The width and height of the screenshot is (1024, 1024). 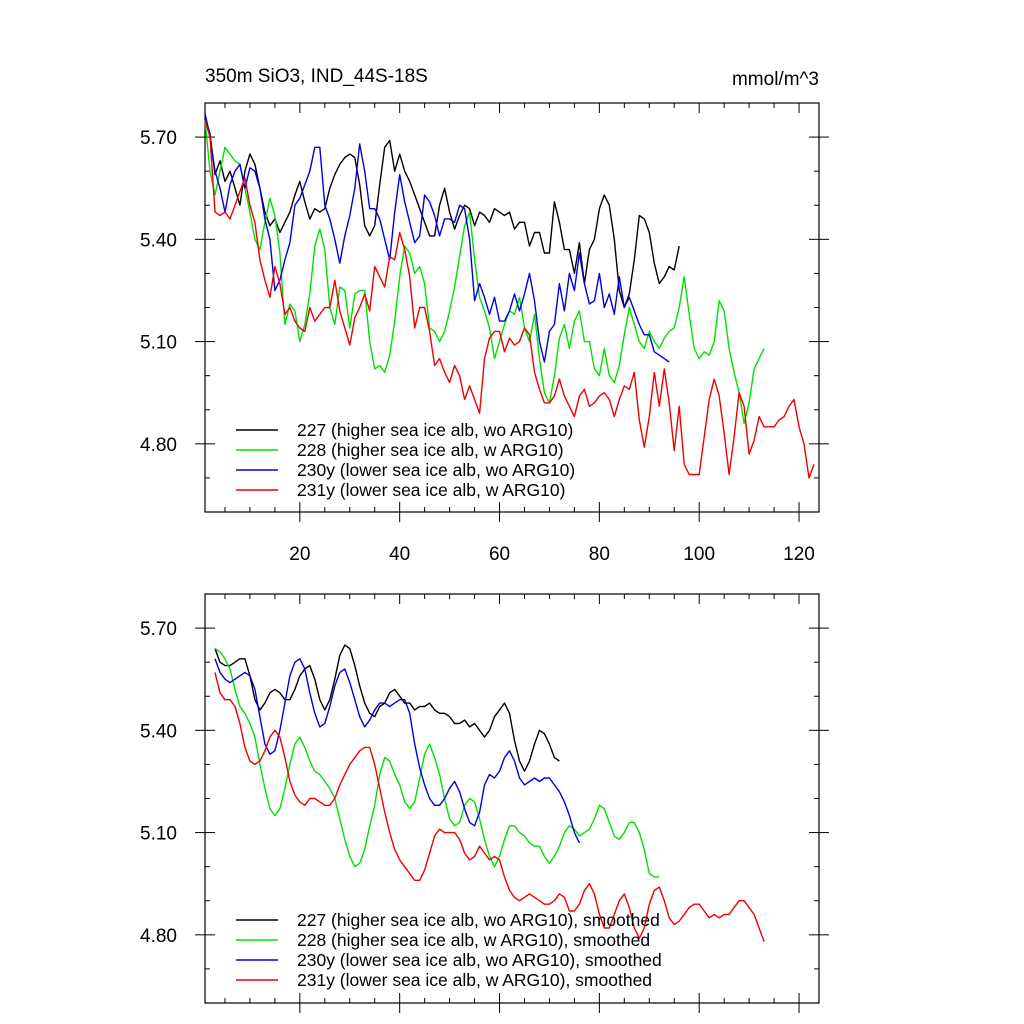 I want to click on legend-label-231y: 231y (lower sea ice alb, w ARG10), so click(x=431, y=490).